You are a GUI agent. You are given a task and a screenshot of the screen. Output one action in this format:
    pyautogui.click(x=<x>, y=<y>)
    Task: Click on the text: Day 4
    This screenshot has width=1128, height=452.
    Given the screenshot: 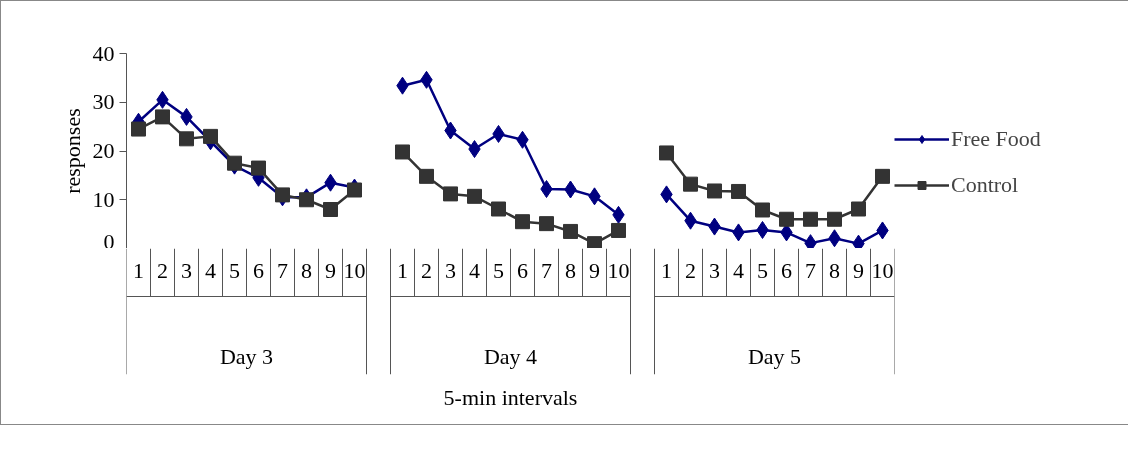 What is the action you would take?
    pyautogui.click(x=510, y=356)
    